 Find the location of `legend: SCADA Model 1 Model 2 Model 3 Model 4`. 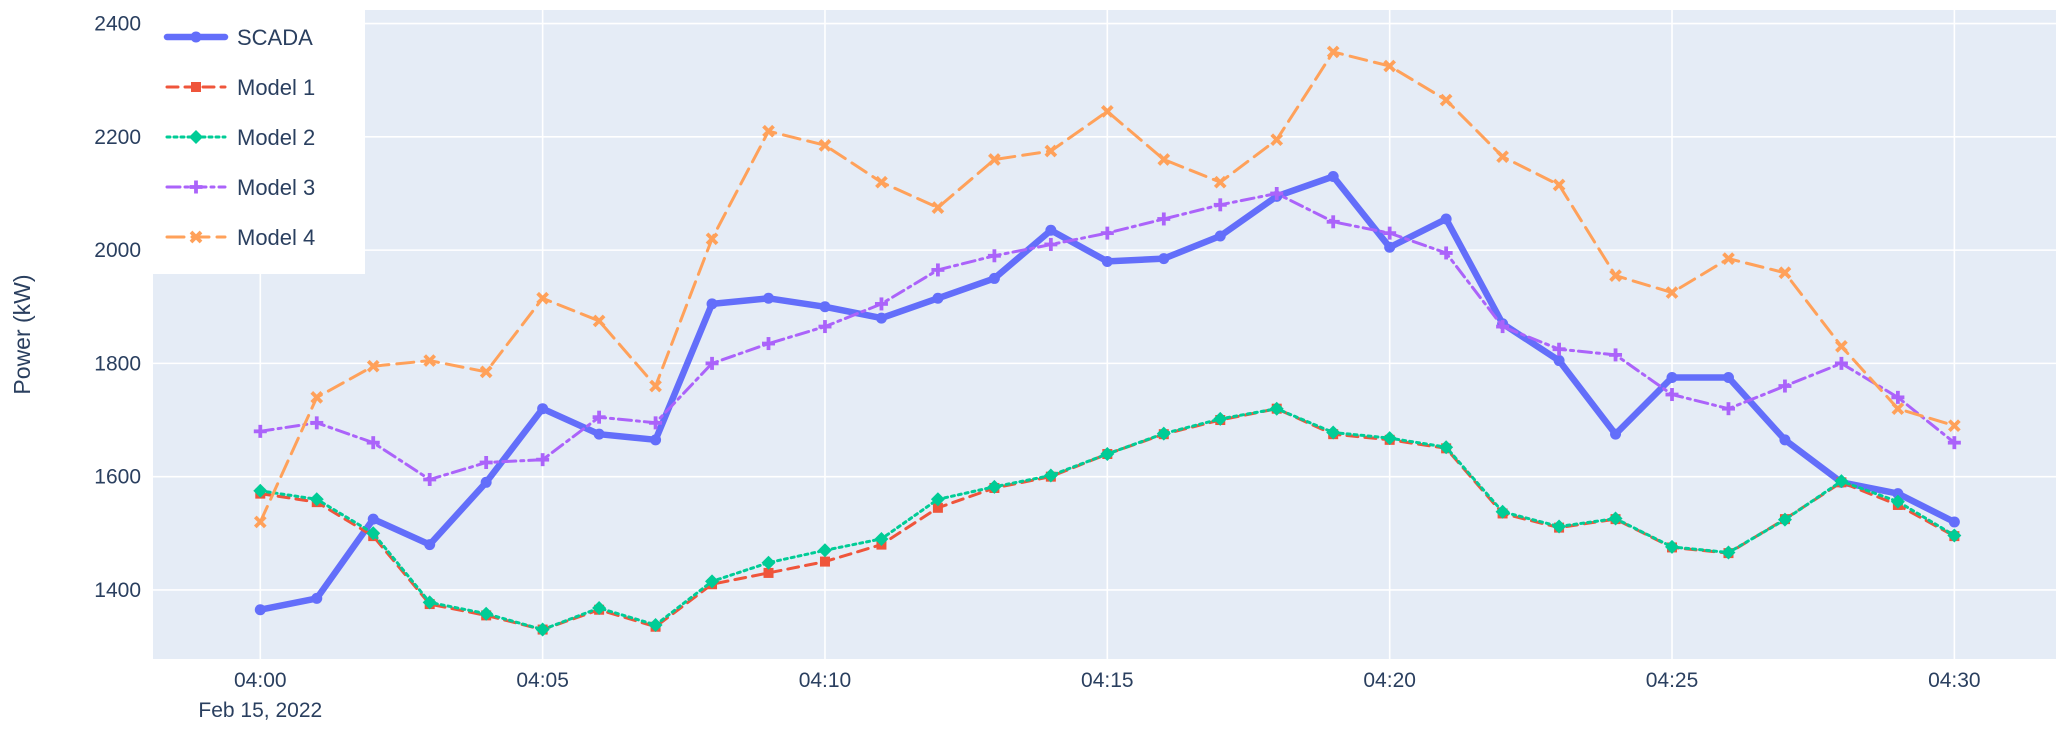

legend: SCADA Model 1 Model 2 Model 3 Model 4 is located at coordinates (259, 142).